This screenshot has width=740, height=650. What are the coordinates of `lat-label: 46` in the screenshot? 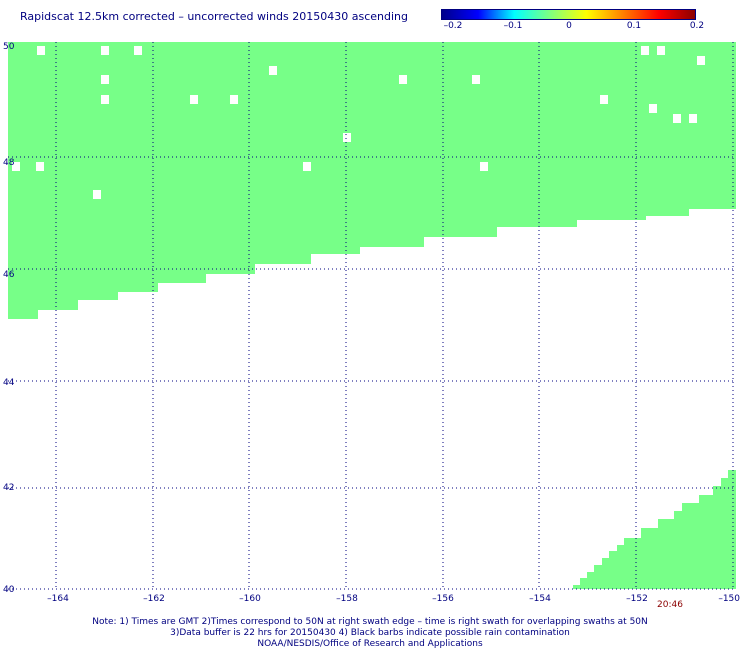 It's located at (9, 275).